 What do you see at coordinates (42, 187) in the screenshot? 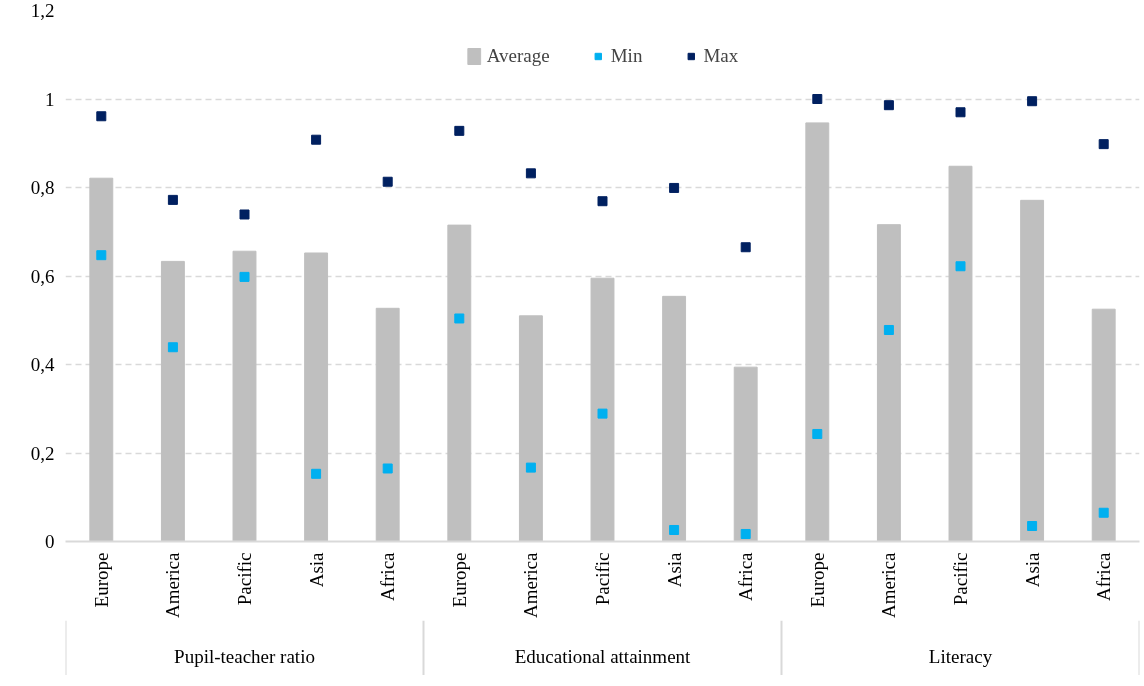
I see `y-tick-label: 0,8` at bounding box center [42, 187].